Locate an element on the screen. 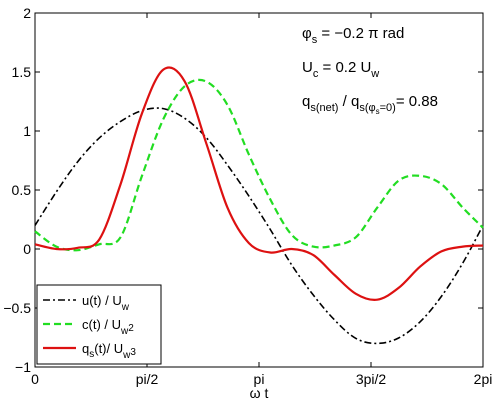 This screenshot has width=495, height=405. annotation-current: Uc = 0.2 Uw is located at coordinates (340, 69).